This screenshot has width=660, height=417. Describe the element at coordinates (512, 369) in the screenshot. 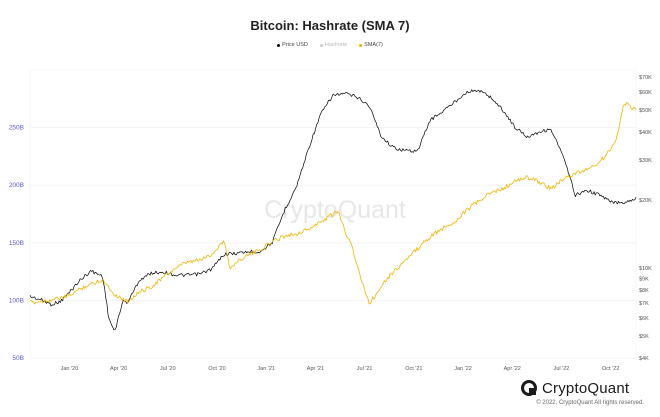

I see `x-tick-label-9: Apr '22` at that location.